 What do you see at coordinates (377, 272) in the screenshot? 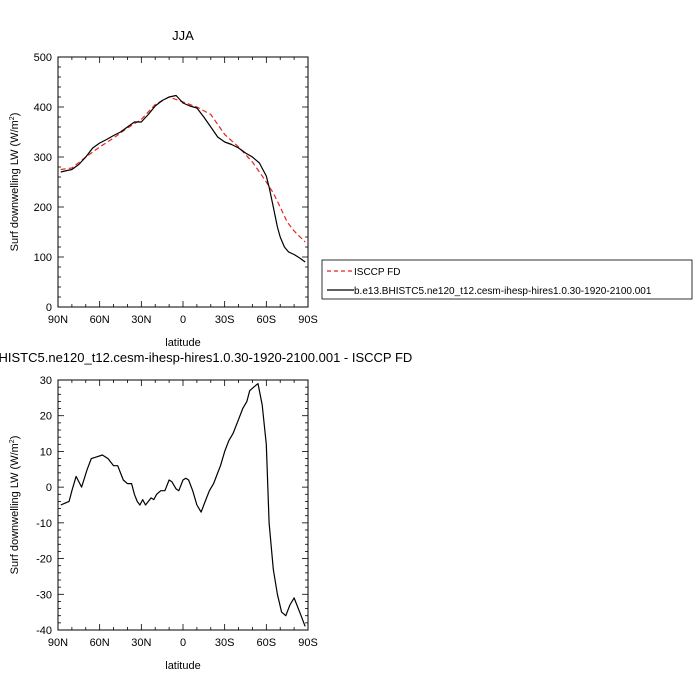
I see `legend-label-isccp: ISCCP FD` at bounding box center [377, 272].